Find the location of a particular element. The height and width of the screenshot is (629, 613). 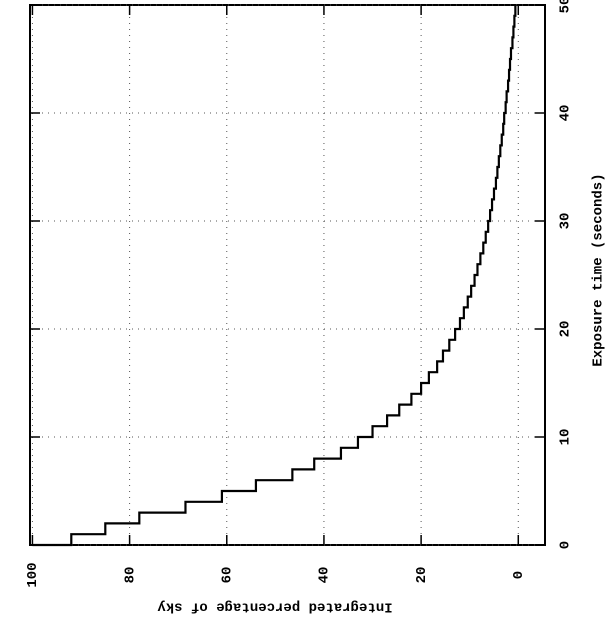

x-tick-label: 60 is located at coordinates (227, 575).